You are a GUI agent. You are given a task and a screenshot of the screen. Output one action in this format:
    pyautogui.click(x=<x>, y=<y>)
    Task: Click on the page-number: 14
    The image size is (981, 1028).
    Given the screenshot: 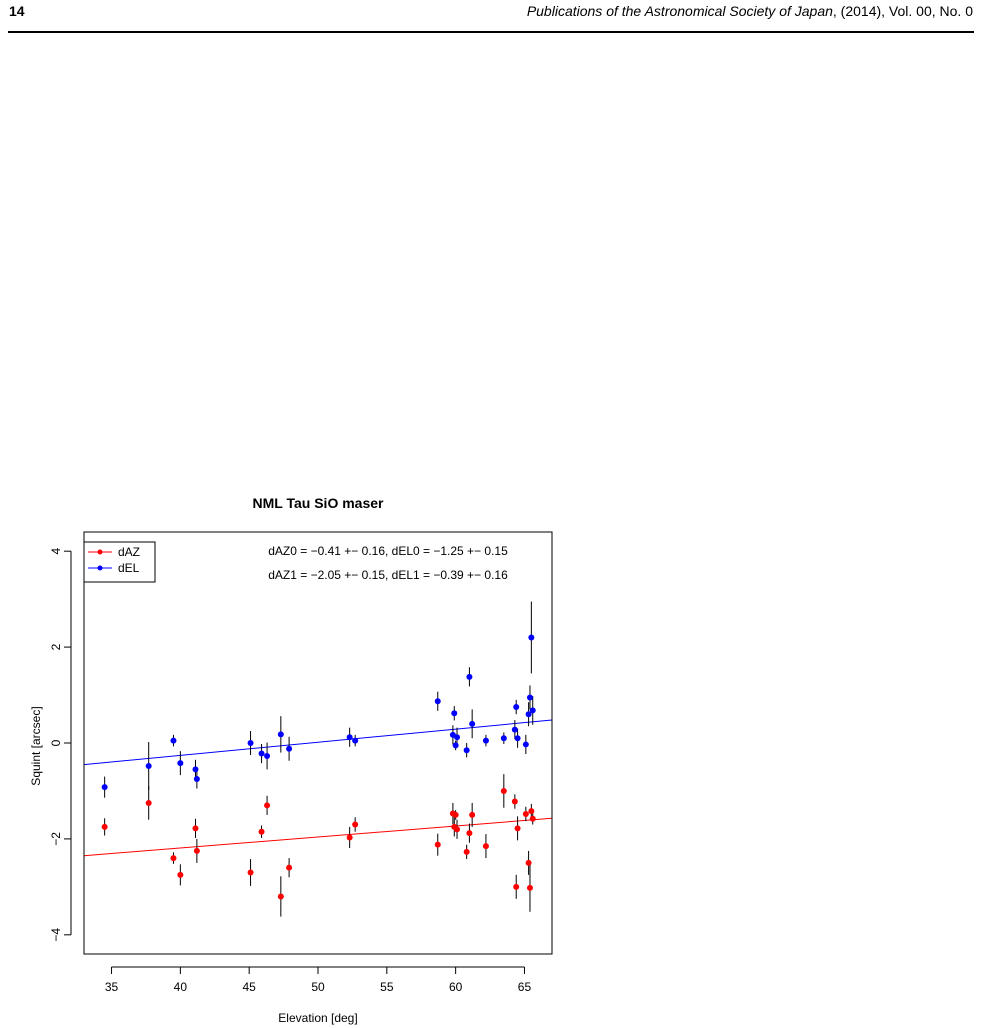 What is the action you would take?
    pyautogui.click(x=17, y=11)
    